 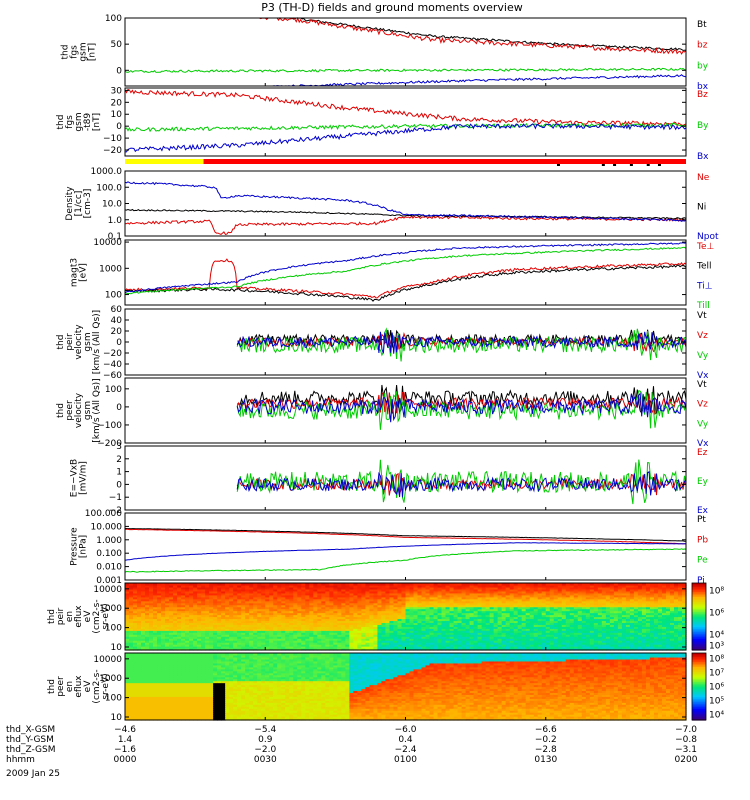 What do you see at coordinates (405, 122) in the screenshot?
I see `panel-frame` at bounding box center [405, 122].